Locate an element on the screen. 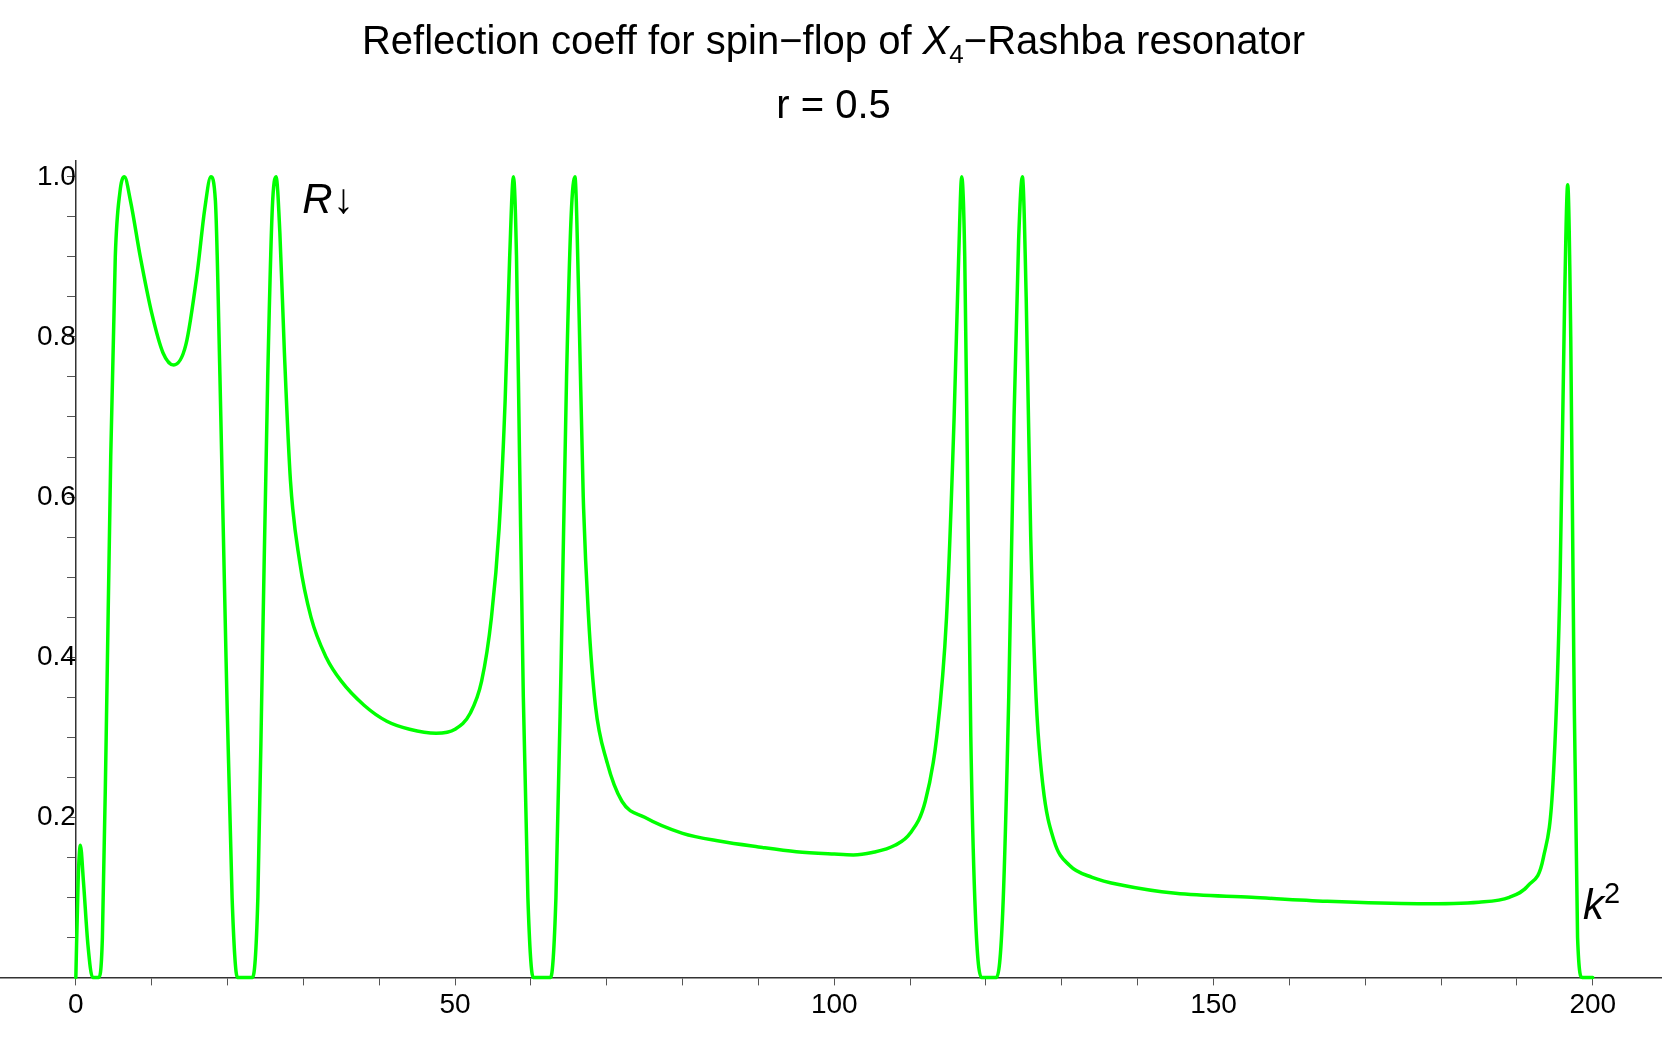 The width and height of the screenshot is (1667, 1042). y-tick-label: 0.4 is located at coordinates (56, 655).